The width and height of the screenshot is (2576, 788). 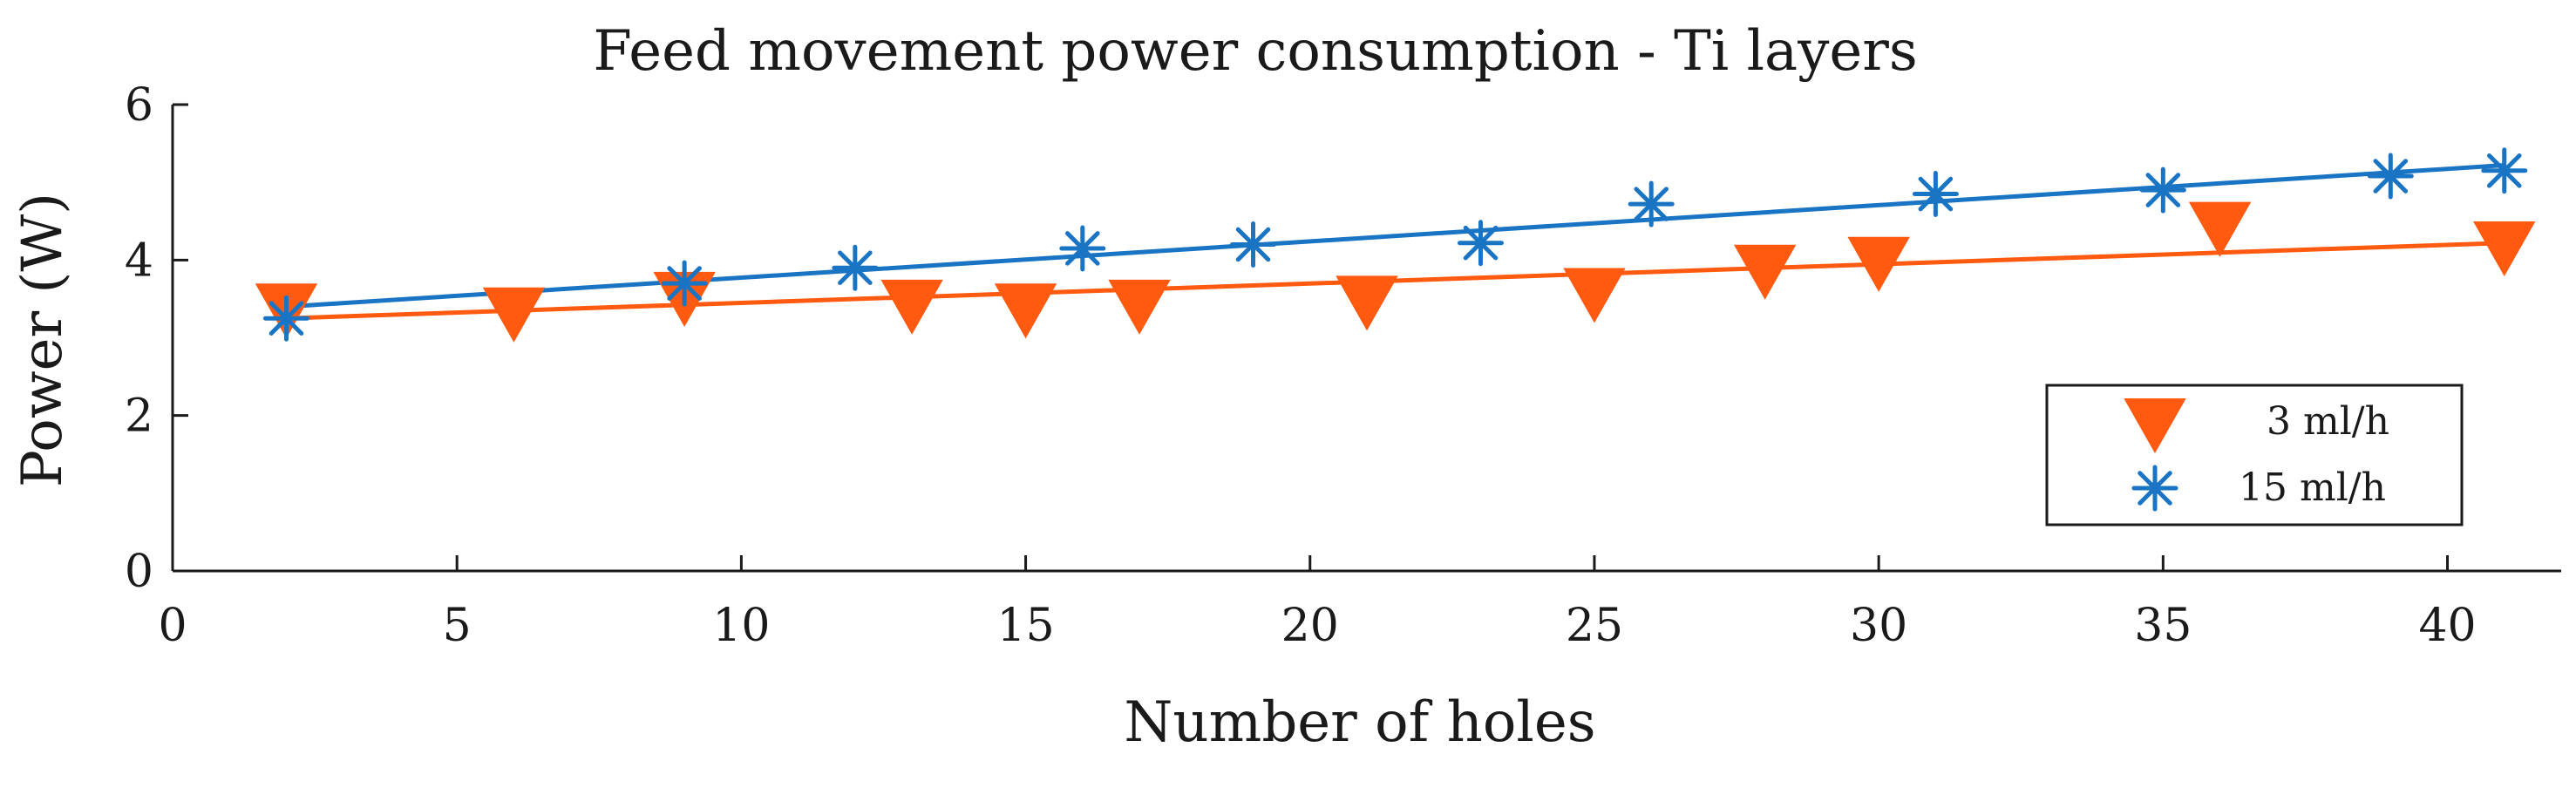 I want to click on legend: 3 ml/h 15 ml/h, so click(x=2254, y=455).